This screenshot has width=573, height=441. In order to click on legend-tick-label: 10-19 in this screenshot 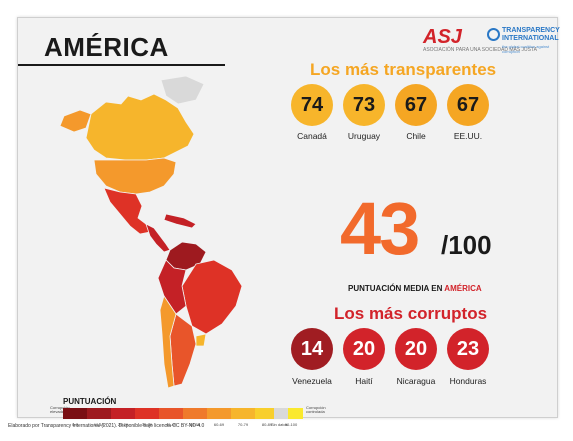, I will do `click(99, 424)`.